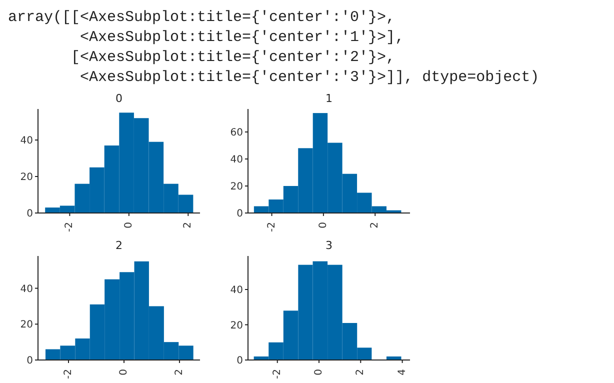  What do you see at coordinates (329, 98) in the screenshot?
I see `chart-title: 1` at bounding box center [329, 98].